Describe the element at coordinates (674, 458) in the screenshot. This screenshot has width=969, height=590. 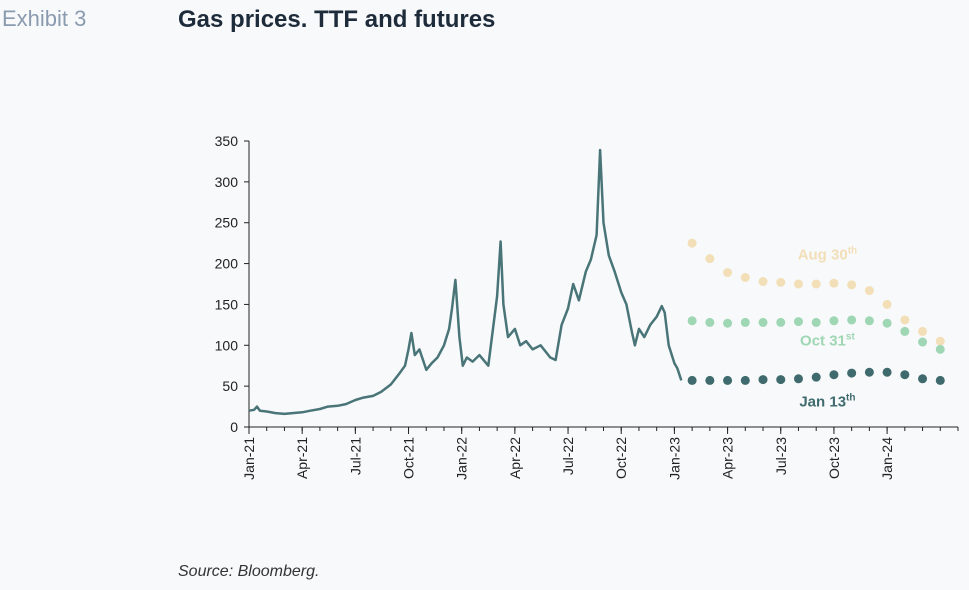
I see `x-tick-label: Jan-23` at that location.